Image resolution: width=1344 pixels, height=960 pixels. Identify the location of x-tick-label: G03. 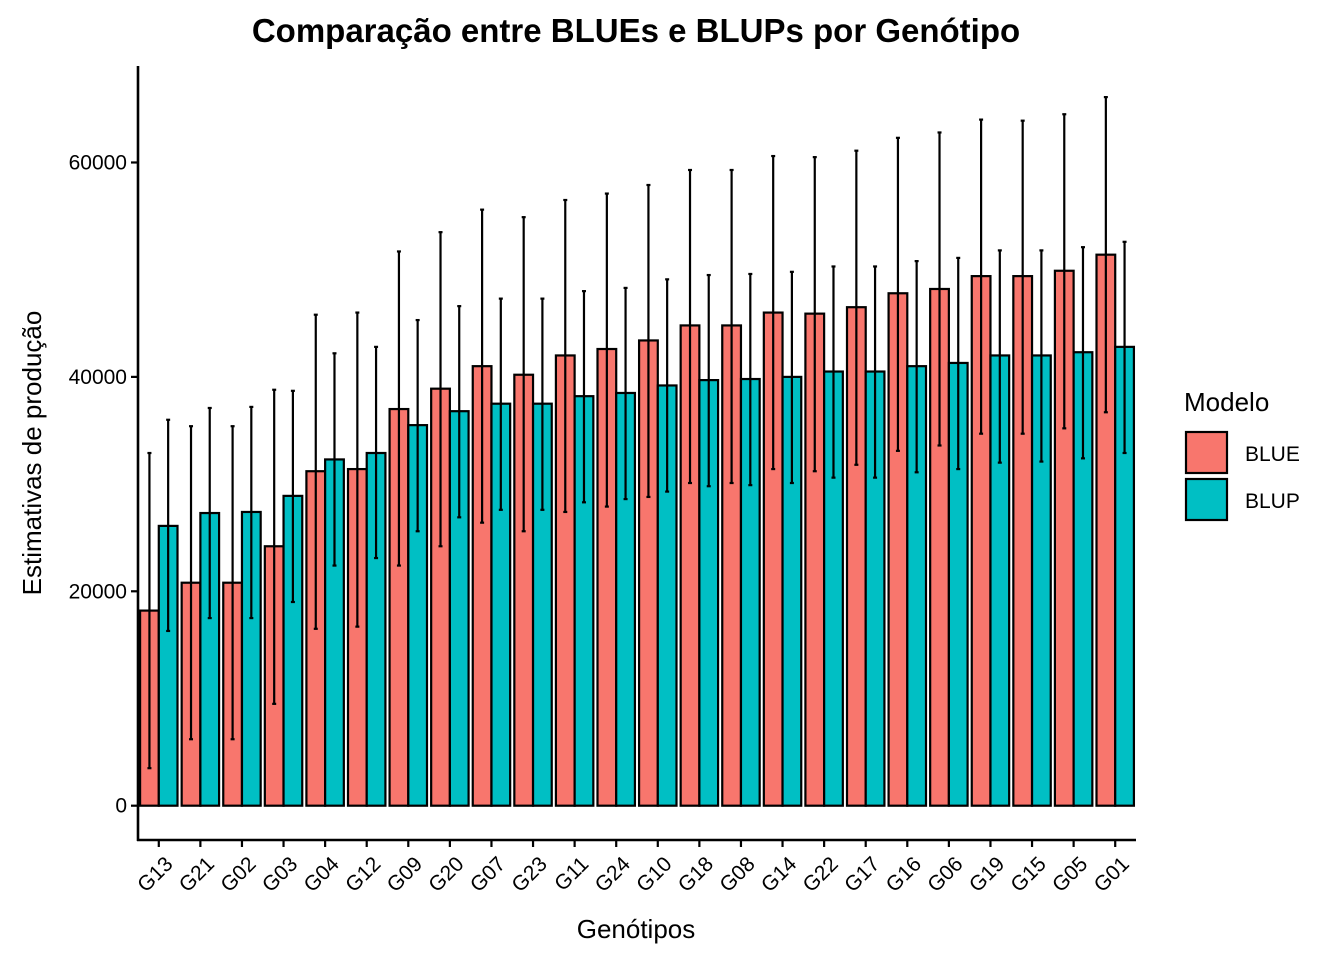
(280, 874).